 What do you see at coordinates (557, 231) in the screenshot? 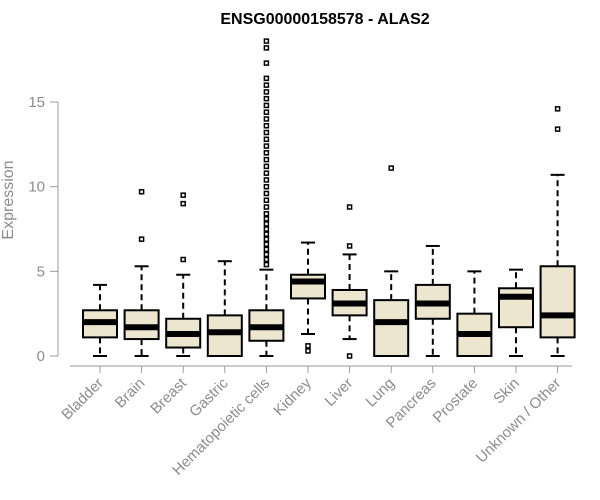
I see `box-unknown-other` at bounding box center [557, 231].